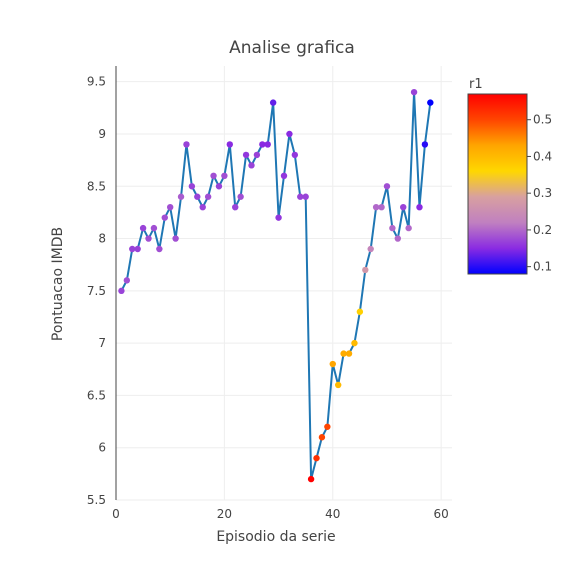  Describe the element at coordinates (102, 134) in the screenshot. I see `y-tick-label: 9` at that location.